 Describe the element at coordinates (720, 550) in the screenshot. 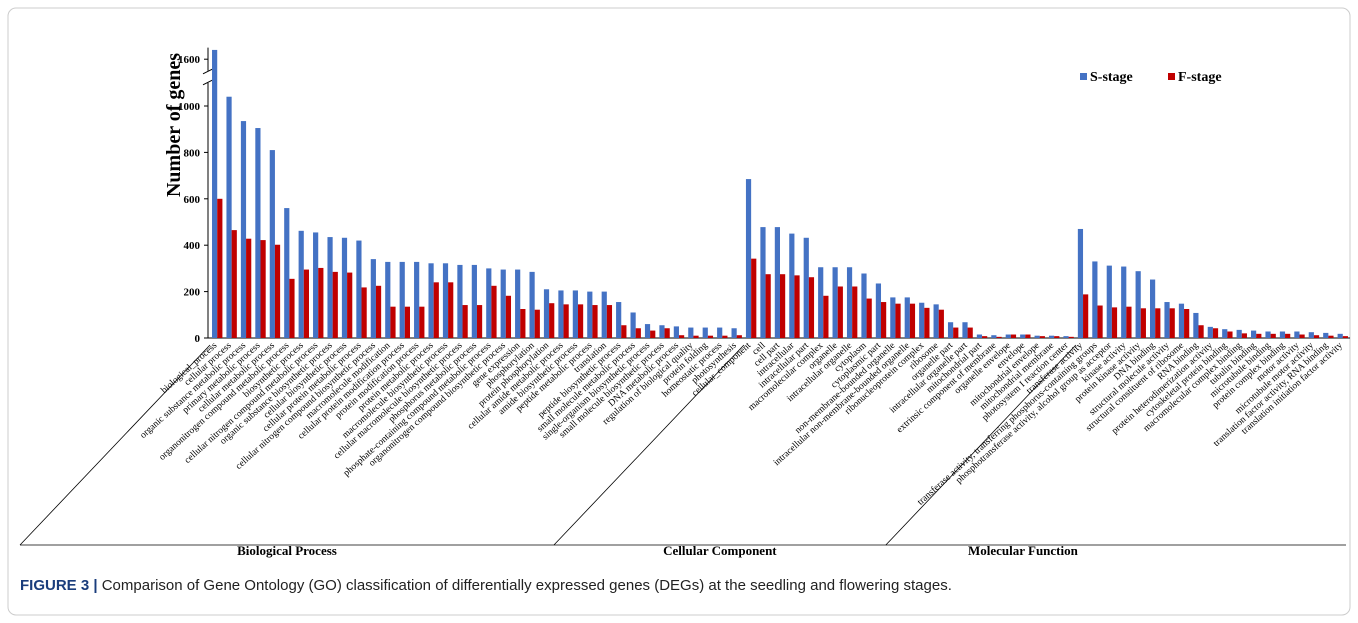

I see `group-label: Cellular Component` at that location.